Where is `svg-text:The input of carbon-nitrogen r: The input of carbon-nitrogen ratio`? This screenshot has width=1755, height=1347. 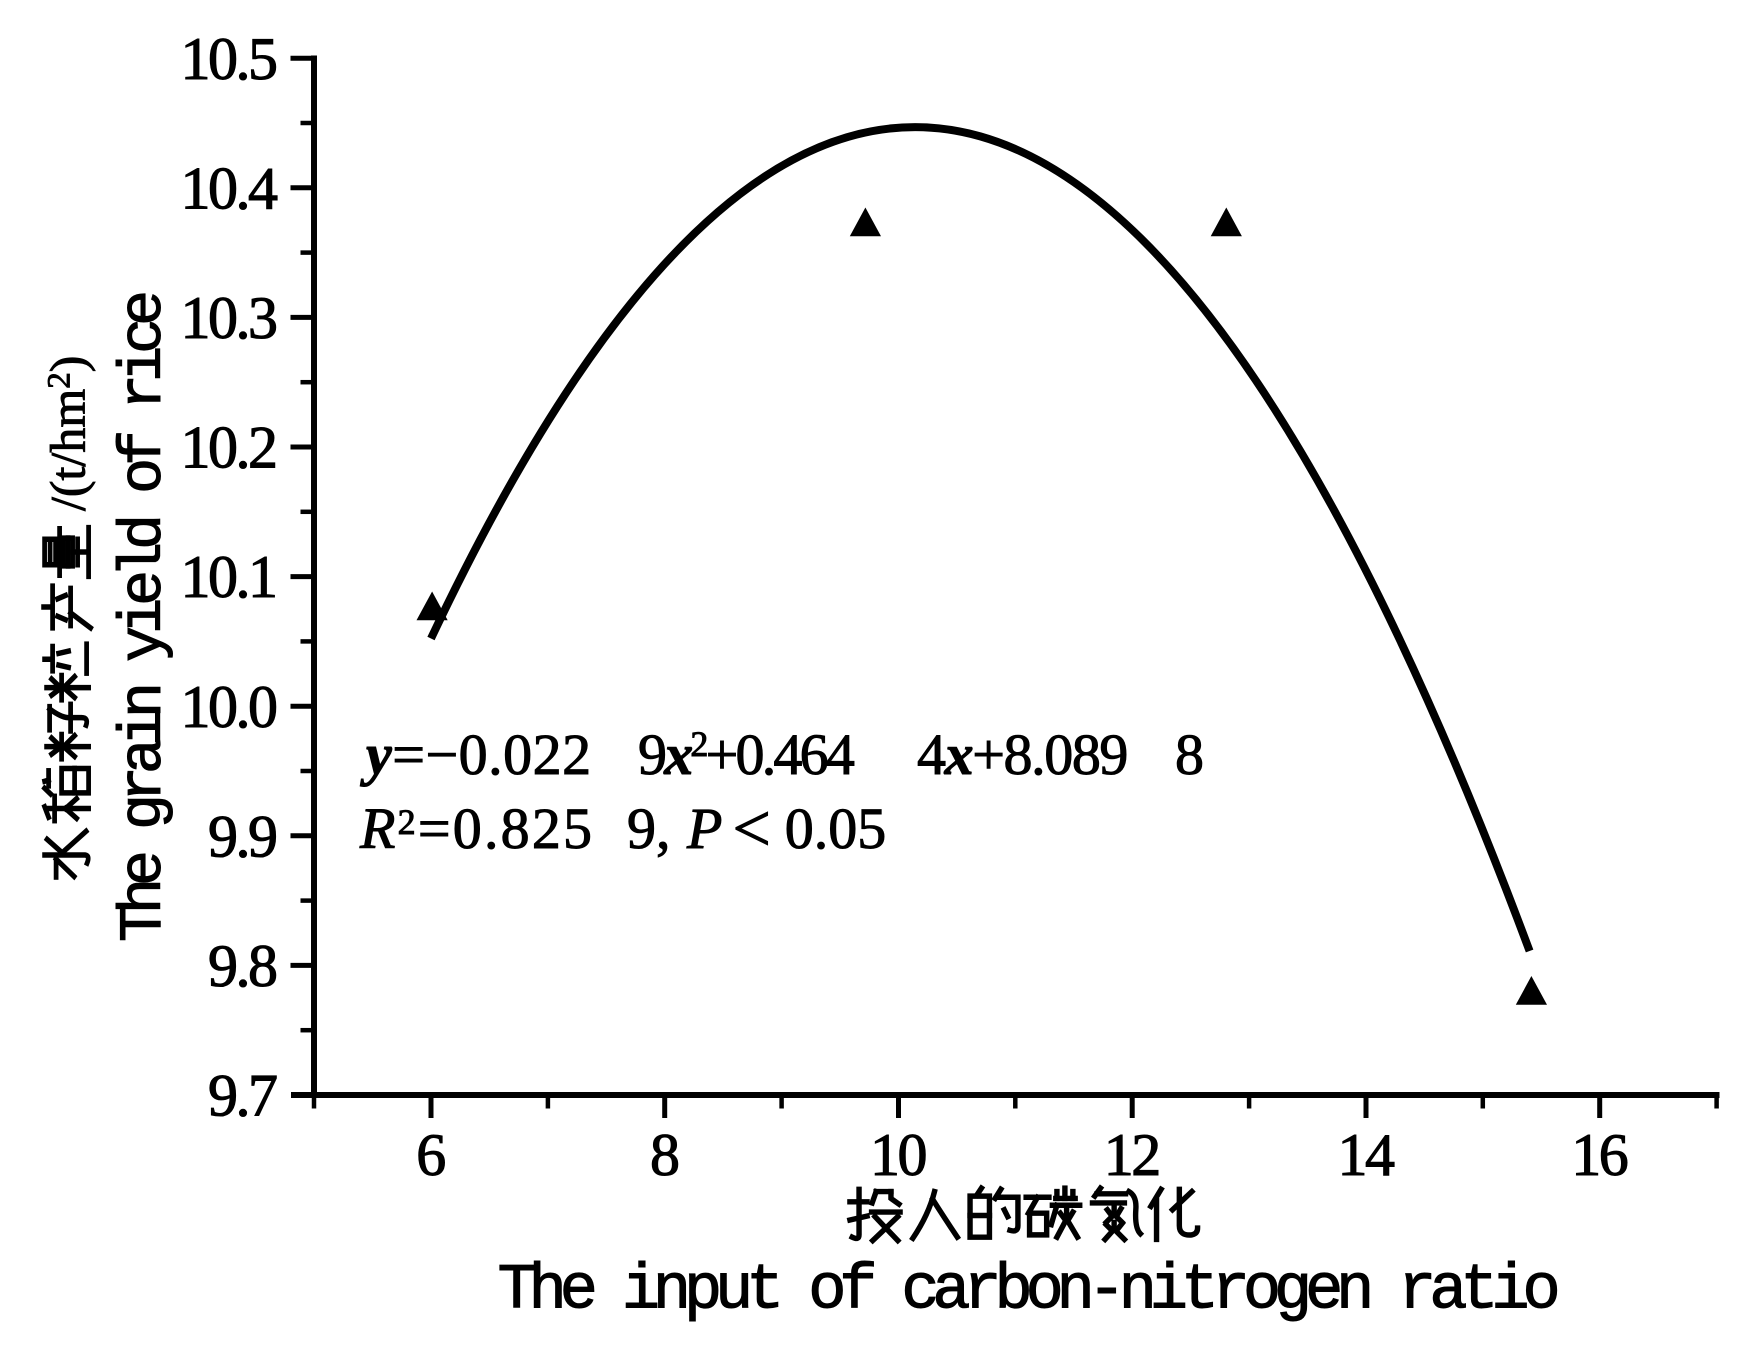
svg-text:The input of carbon-nitrogen r: The input of carbon-nitrogen ratio is located at coordinates (1028, 1292).